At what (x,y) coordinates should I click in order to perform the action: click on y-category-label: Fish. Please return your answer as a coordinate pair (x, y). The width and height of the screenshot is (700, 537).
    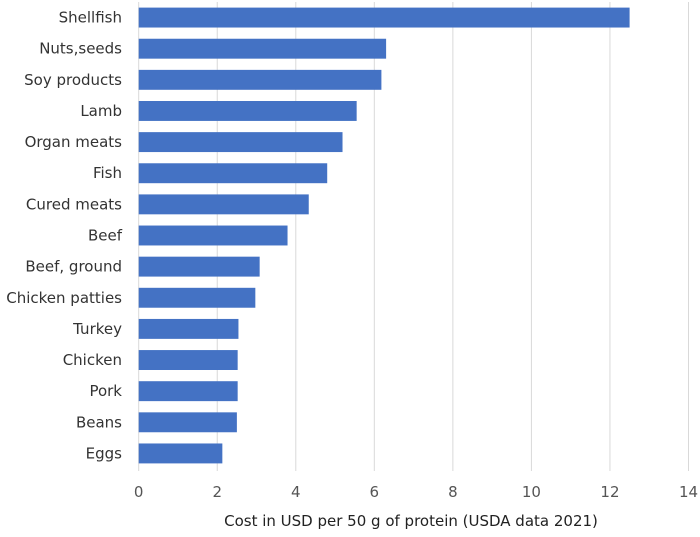
    Looking at the image, I should click on (107, 173).